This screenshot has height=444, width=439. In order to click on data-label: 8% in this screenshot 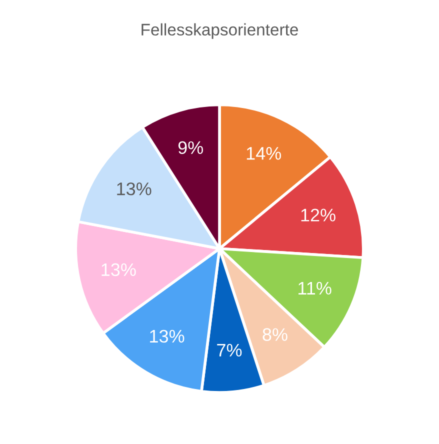, I will do `click(275, 334)`.